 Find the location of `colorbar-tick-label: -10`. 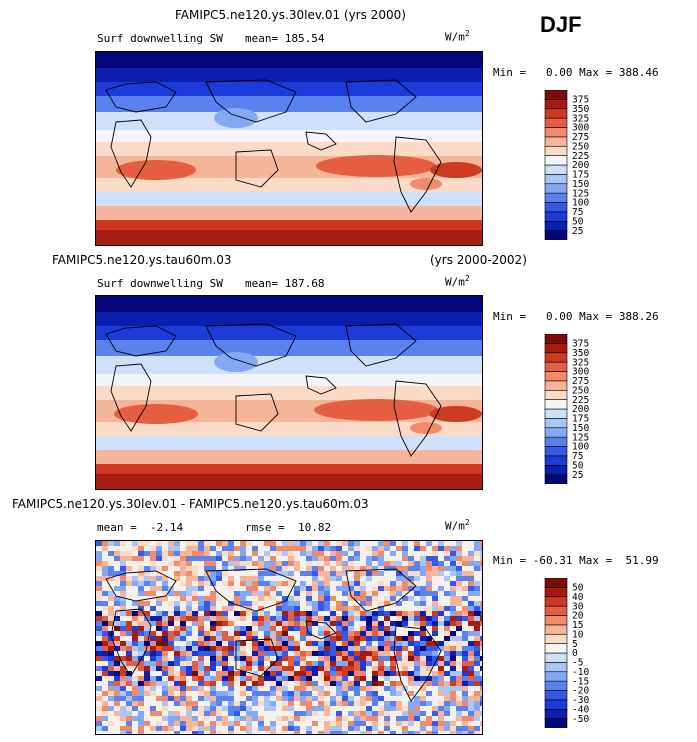

colorbar-tick-label: -10 is located at coordinates (580, 672).